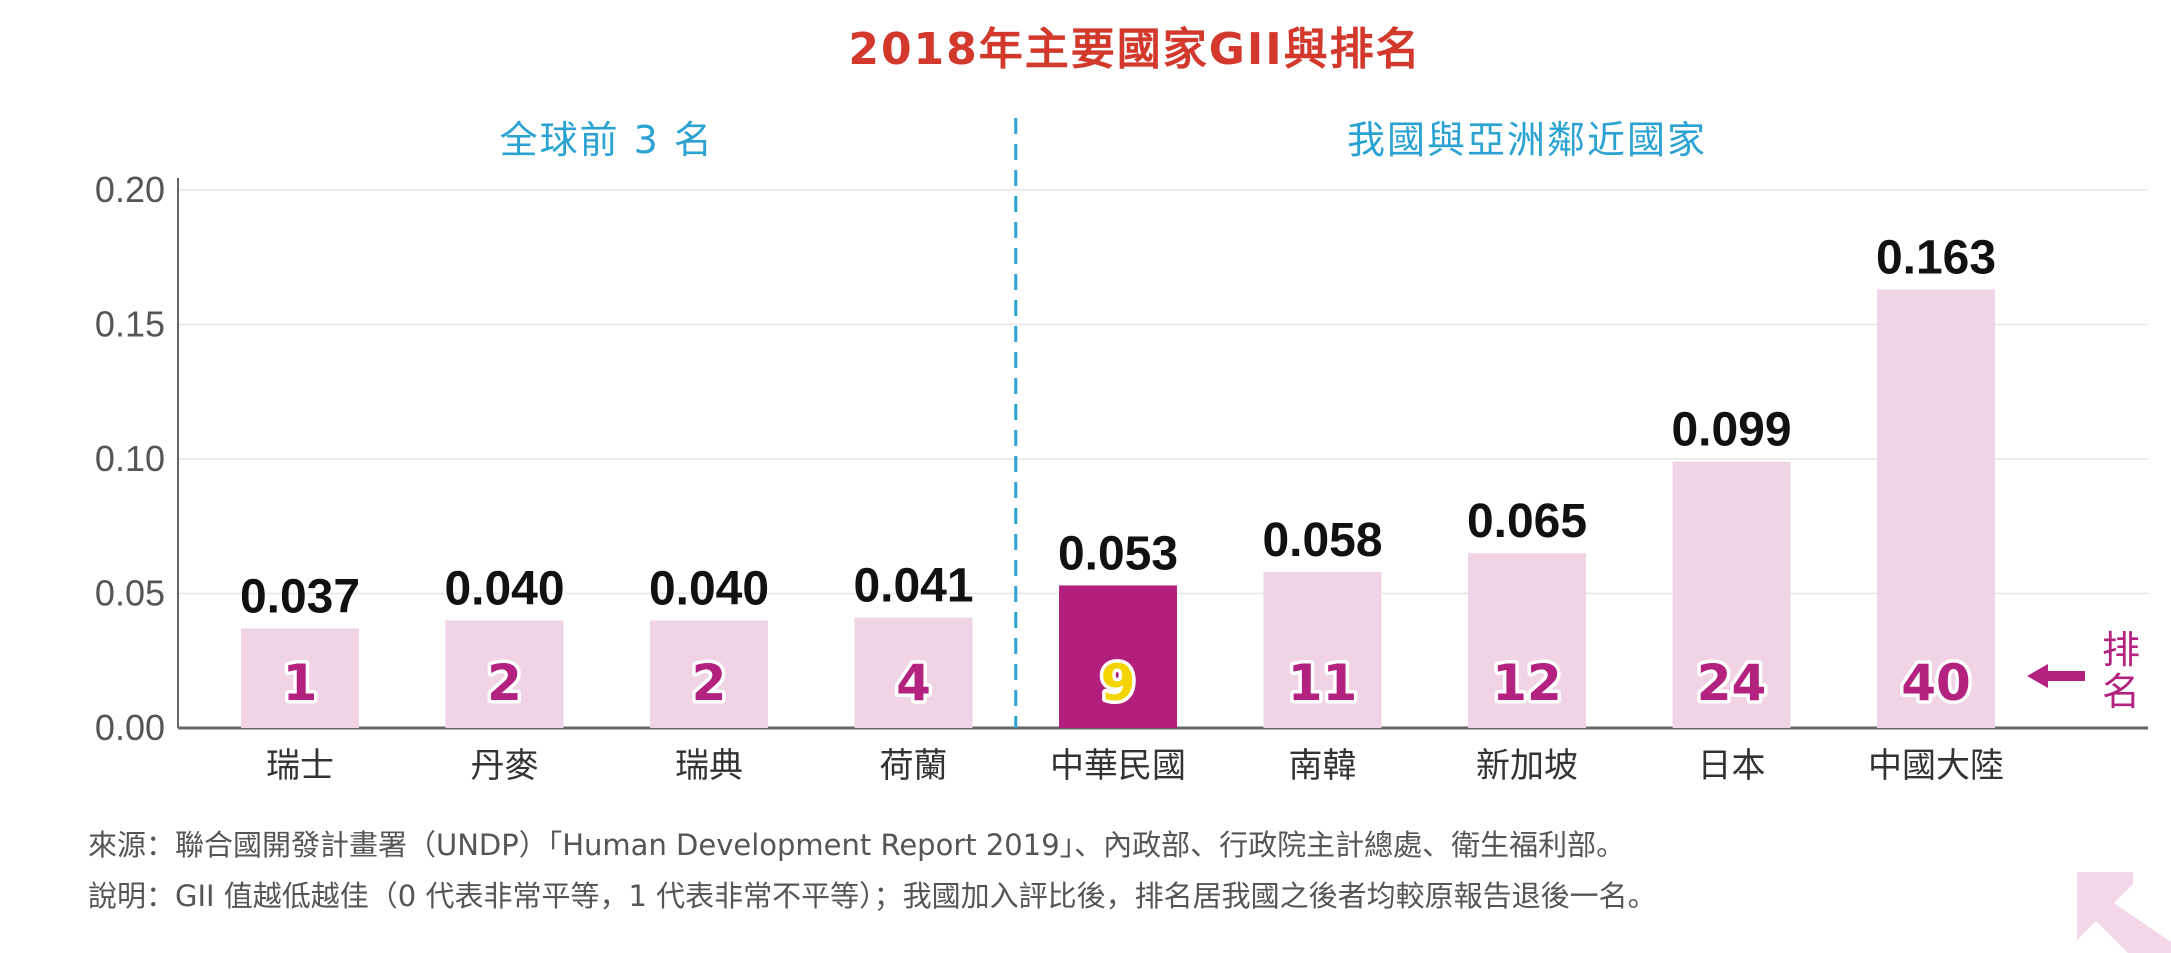 The height and width of the screenshot is (953, 2171). I want to click on rank-label: 12, so click(1527, 683).